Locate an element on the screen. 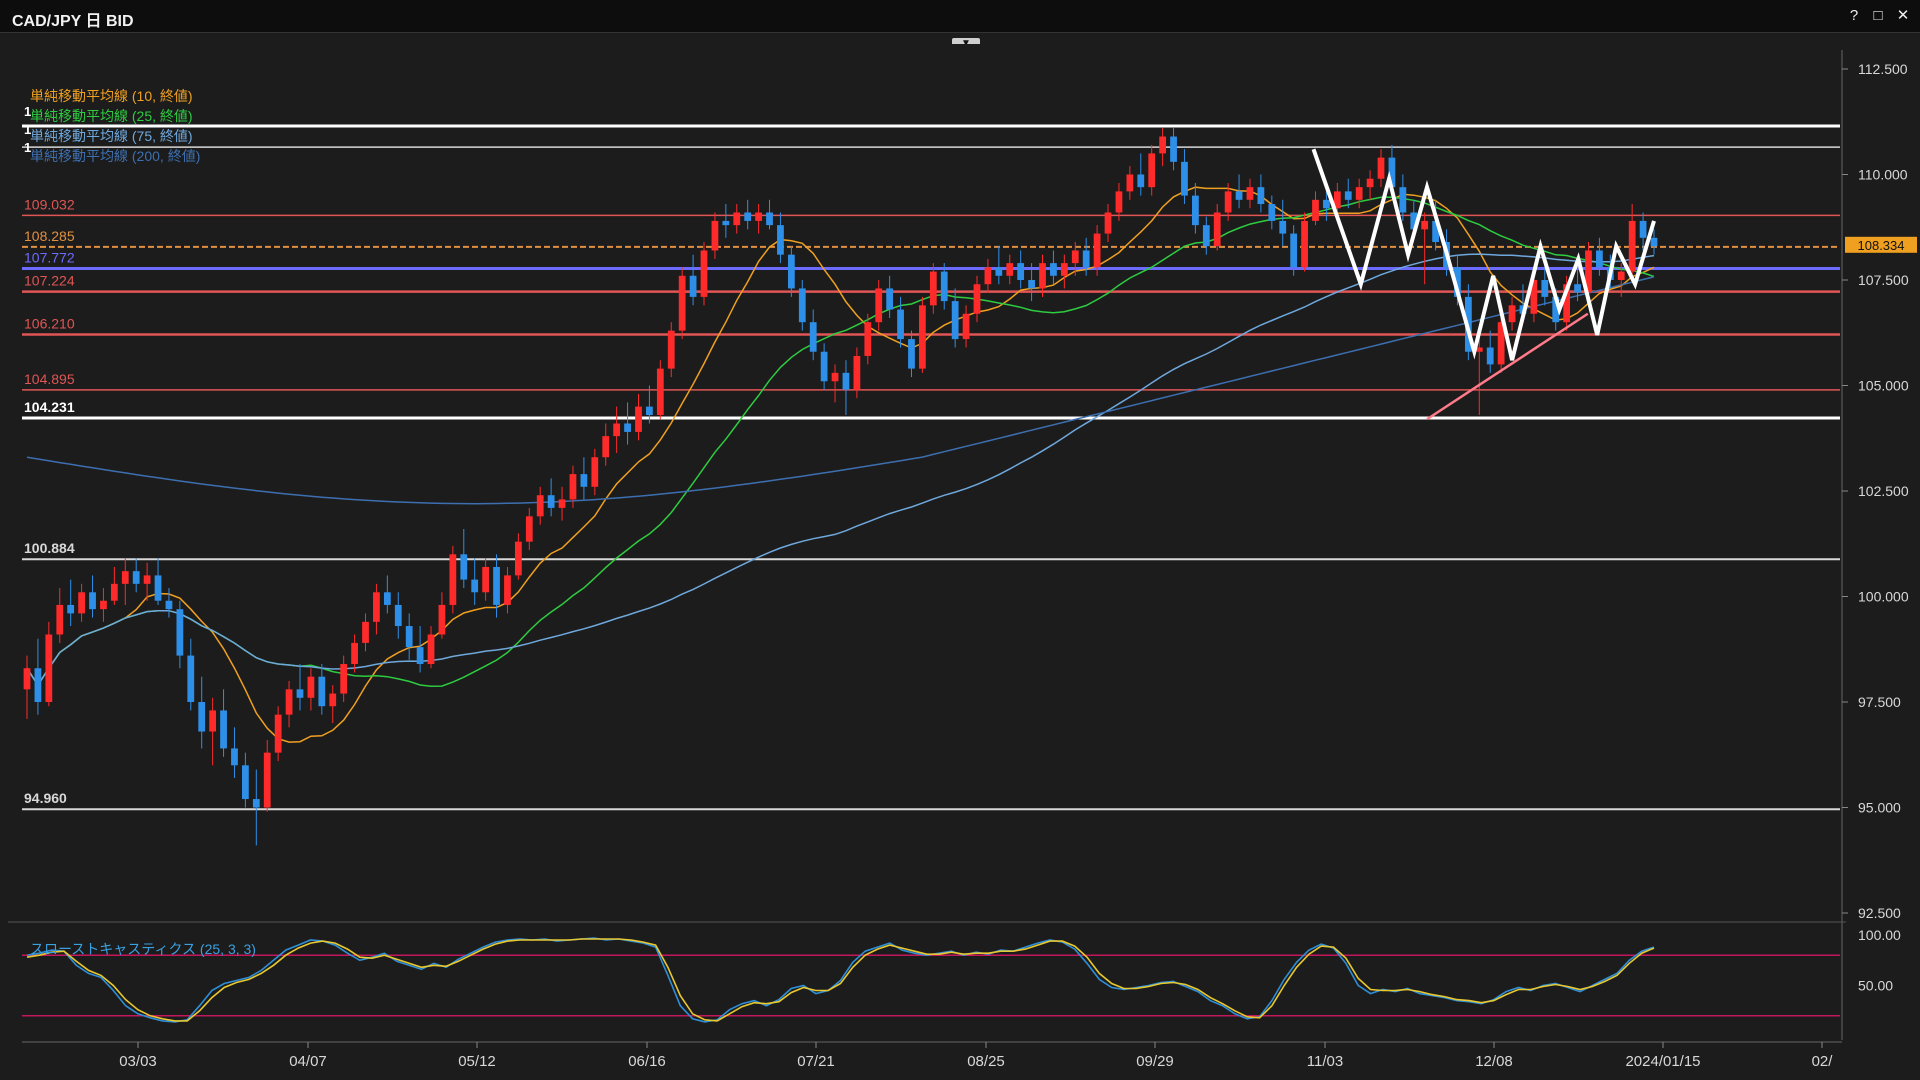 This screenshot has height=1080, width=1920. wave-pattern-line is located at coordinates (1483, 254).